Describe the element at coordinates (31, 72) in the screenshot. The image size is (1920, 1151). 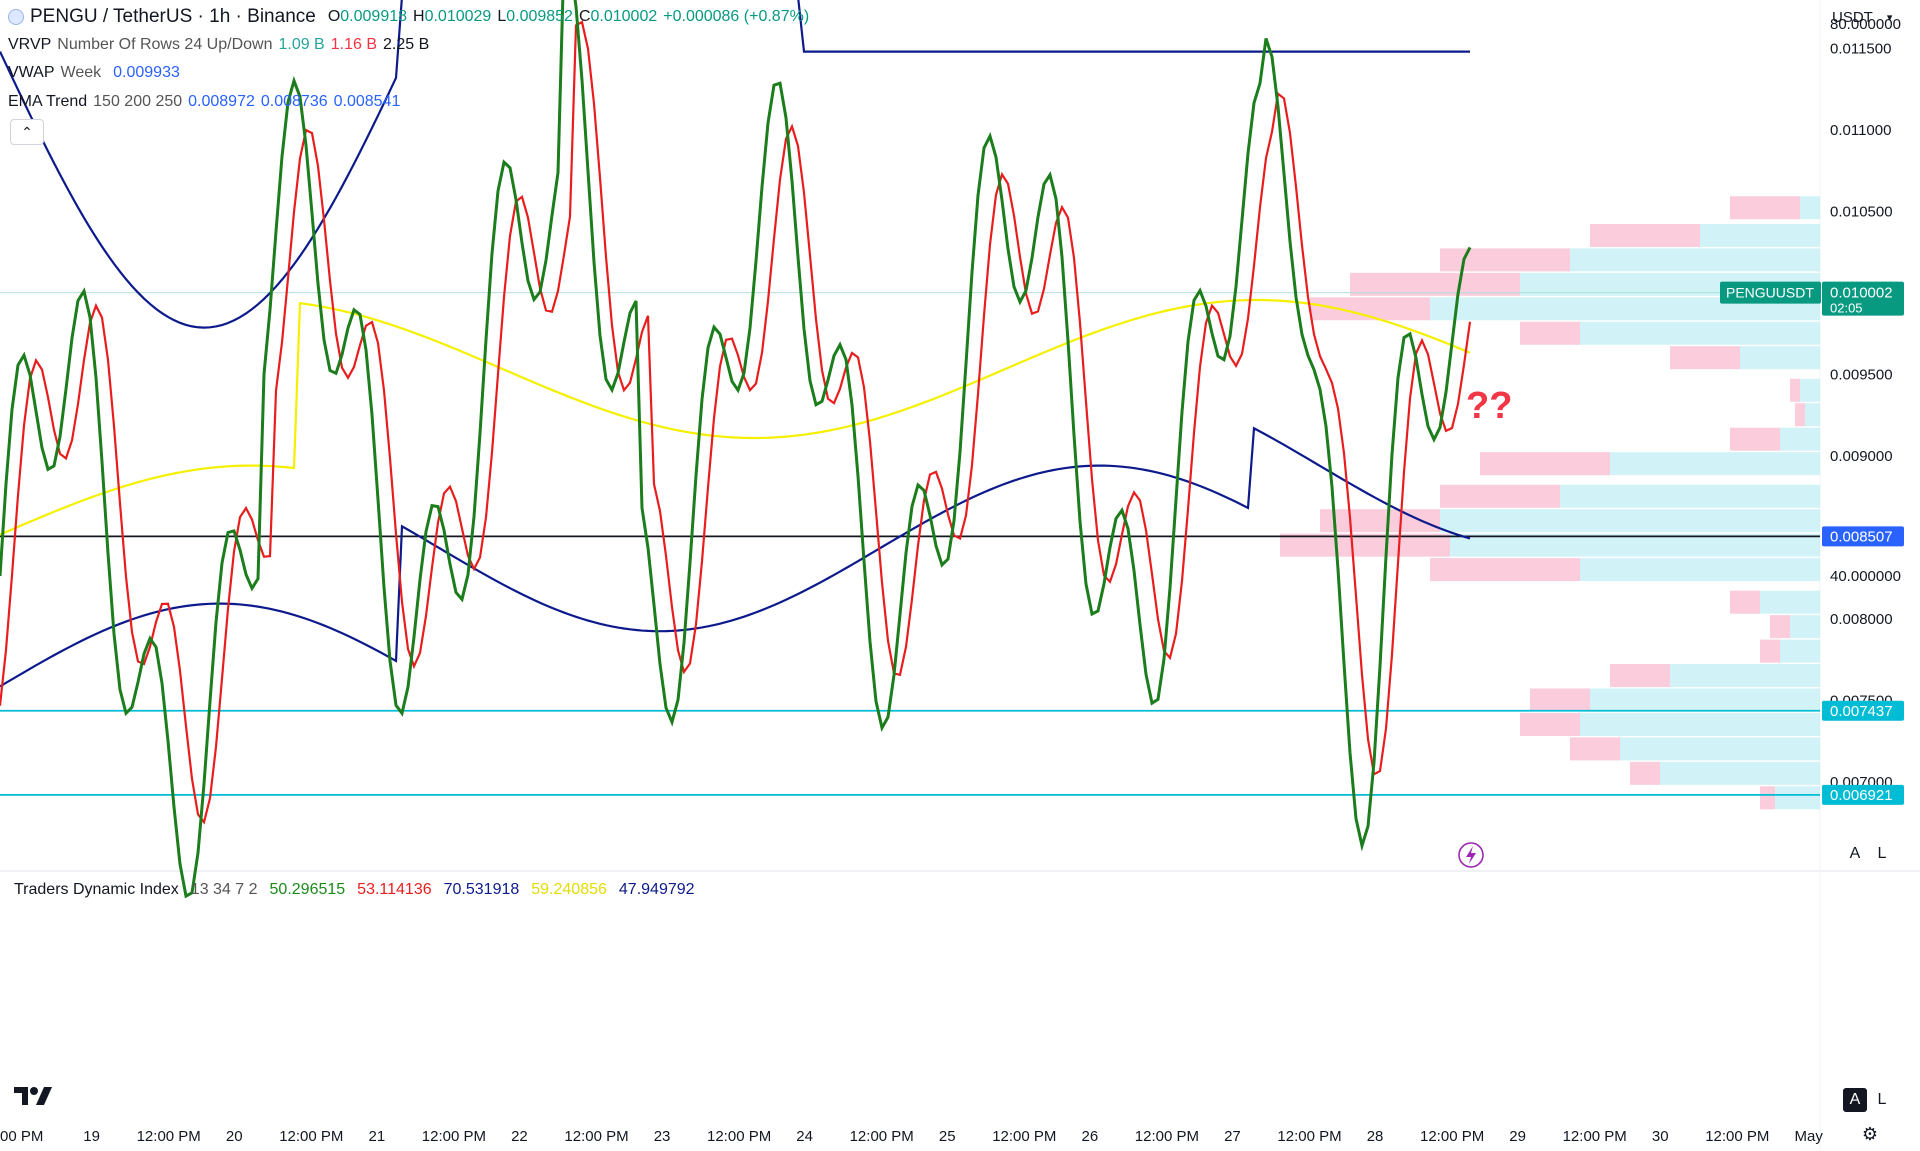
I see `vwap-name: VWAP` at that location.